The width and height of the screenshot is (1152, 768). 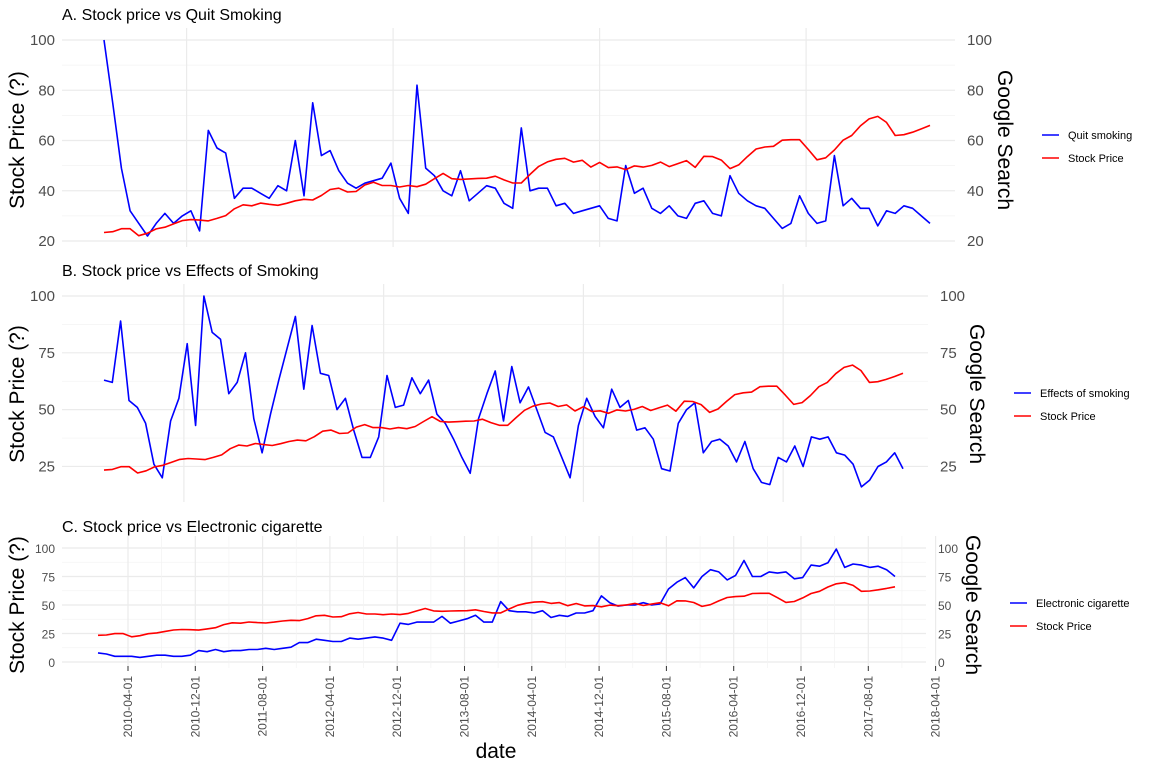 What do you see at coordinates (172, 15) in the screenshot?
I see `panel-title: A. Stock price vs Quit Smoking` at bounding box center [172, 15].